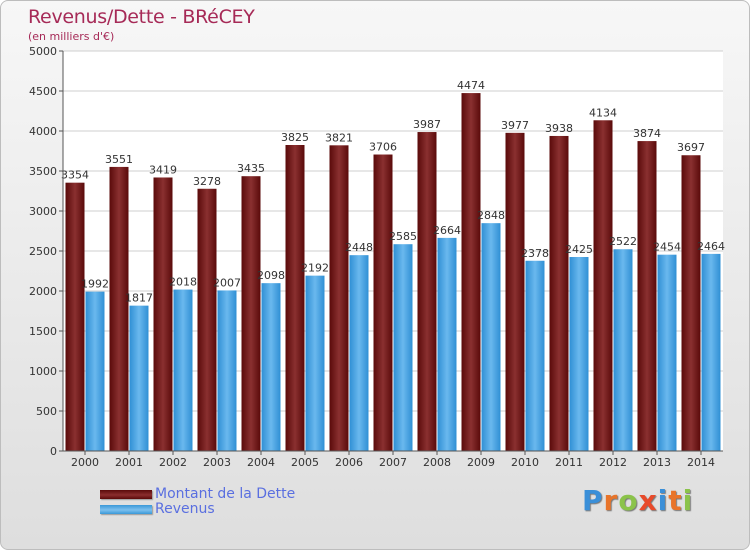 Image resolution: width=750 pixels, height=550 pixels. I want to click on logo-letter: r, so click(611, 500).